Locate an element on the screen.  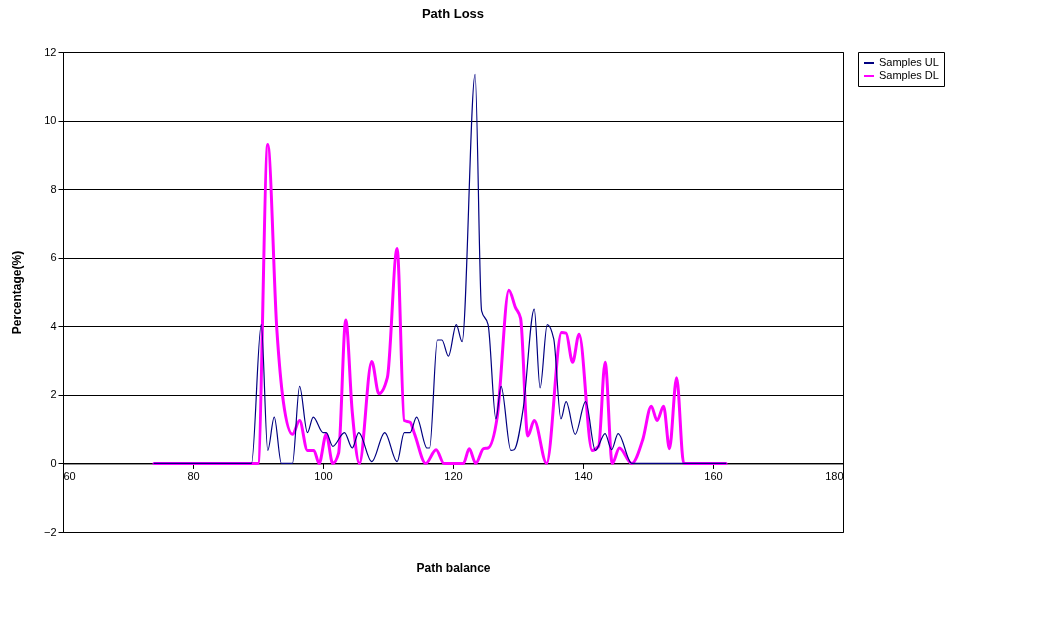
x-tick-label: 80 is located at coordinates (193, 475).